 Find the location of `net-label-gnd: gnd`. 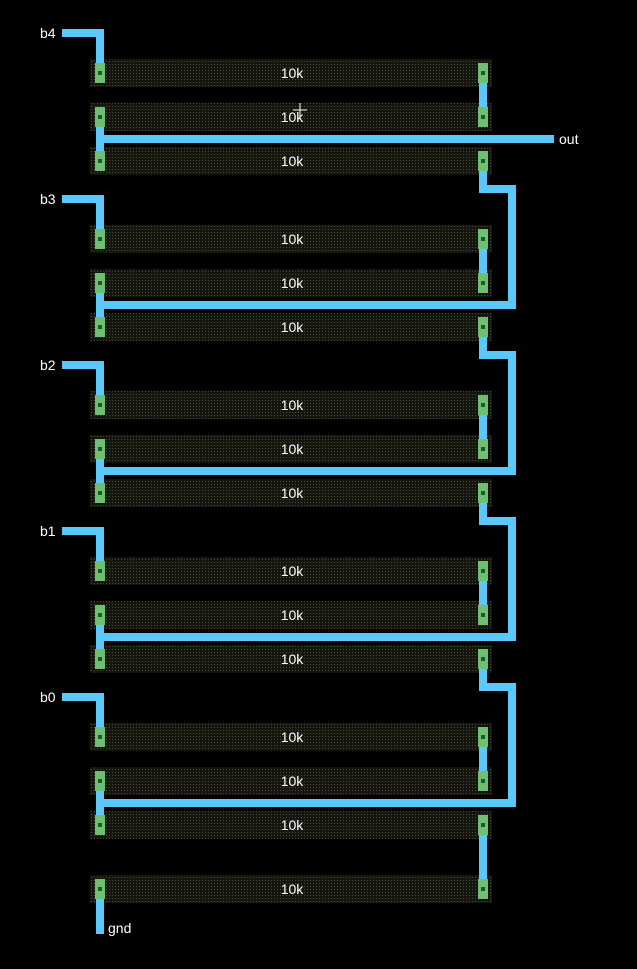

net-label-gnd: gnd is located at coordinates (119, 928).